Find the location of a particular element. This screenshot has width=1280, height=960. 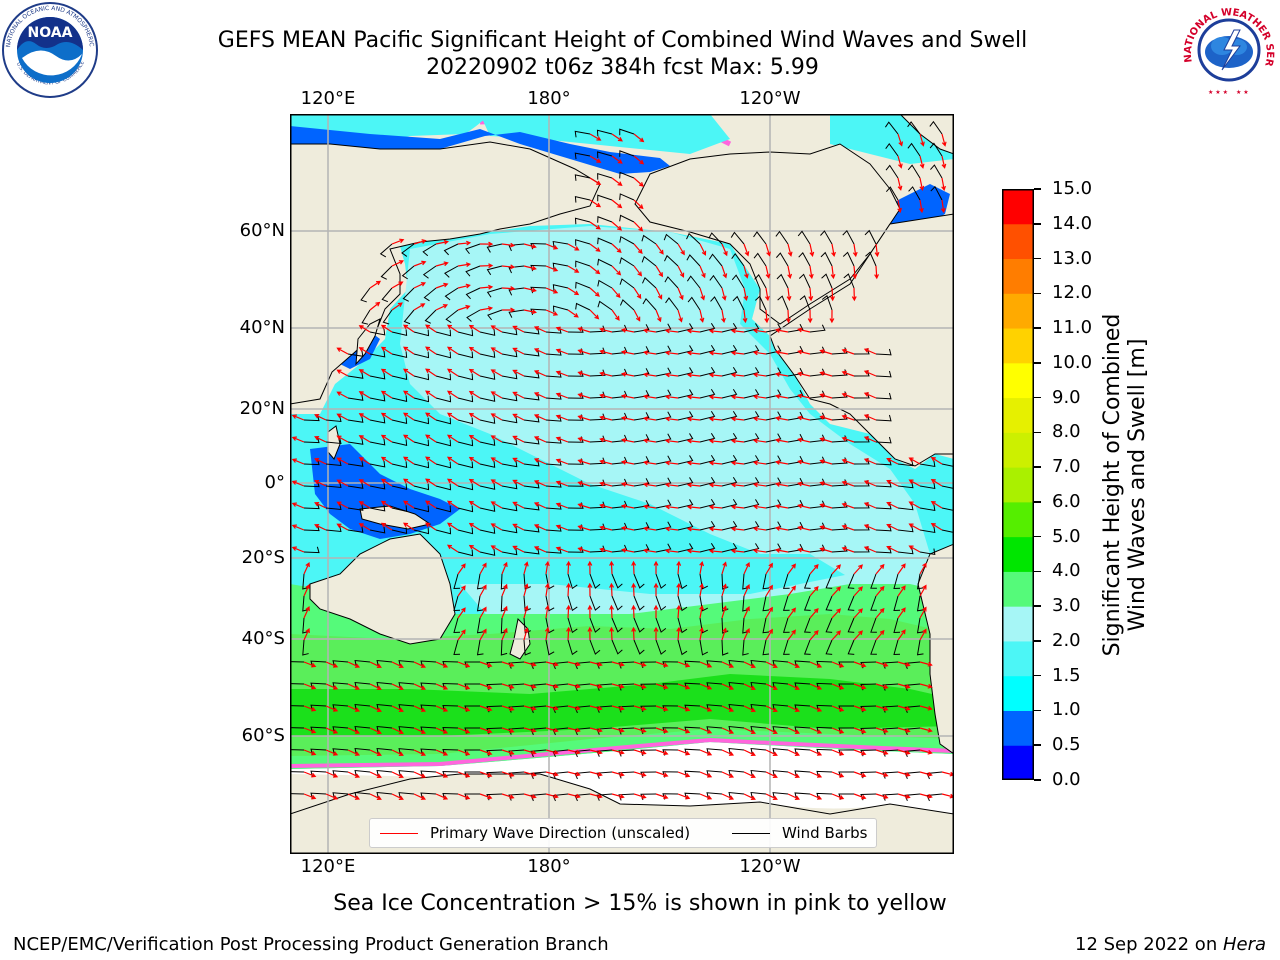

map-subtitle: 20220902 t06z 384h fcst Max: 5.99 is located at coordinates (622, 67).